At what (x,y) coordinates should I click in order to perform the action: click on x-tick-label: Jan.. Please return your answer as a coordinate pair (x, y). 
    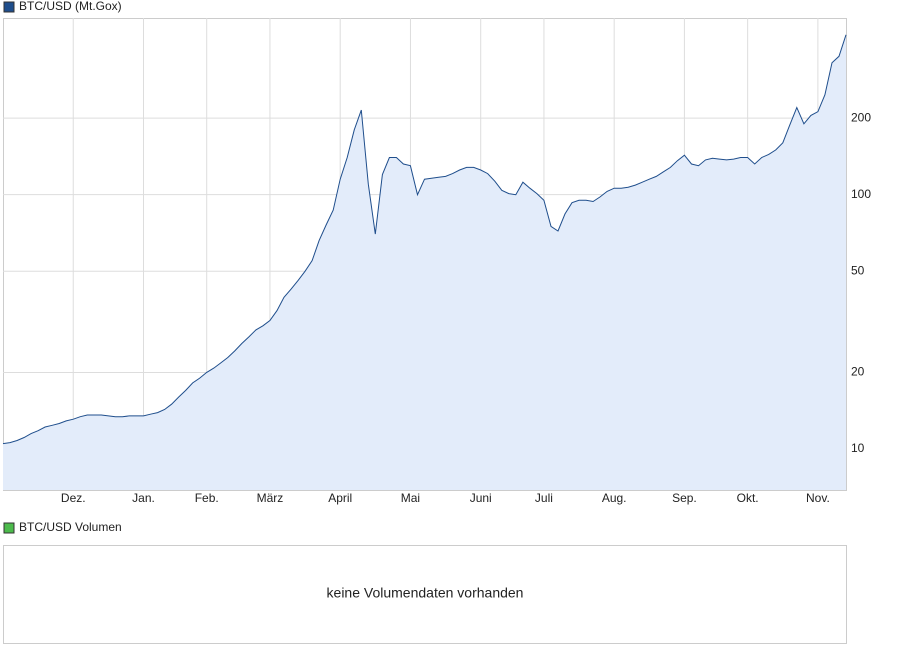
    Looking at the image, I should click on (143, 498).